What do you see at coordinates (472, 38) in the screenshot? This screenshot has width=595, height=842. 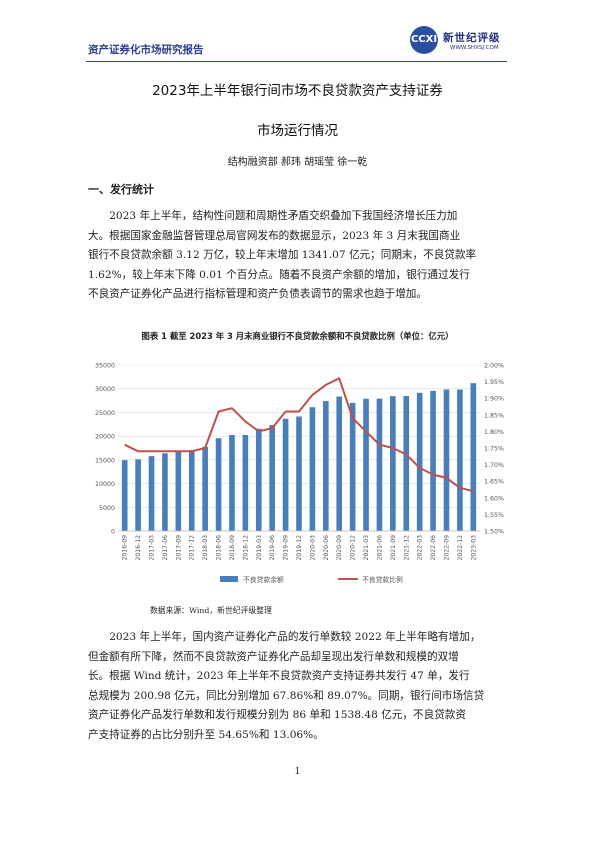 I see `logo-name: 新世纪评级` at bounding box center [472, 38].